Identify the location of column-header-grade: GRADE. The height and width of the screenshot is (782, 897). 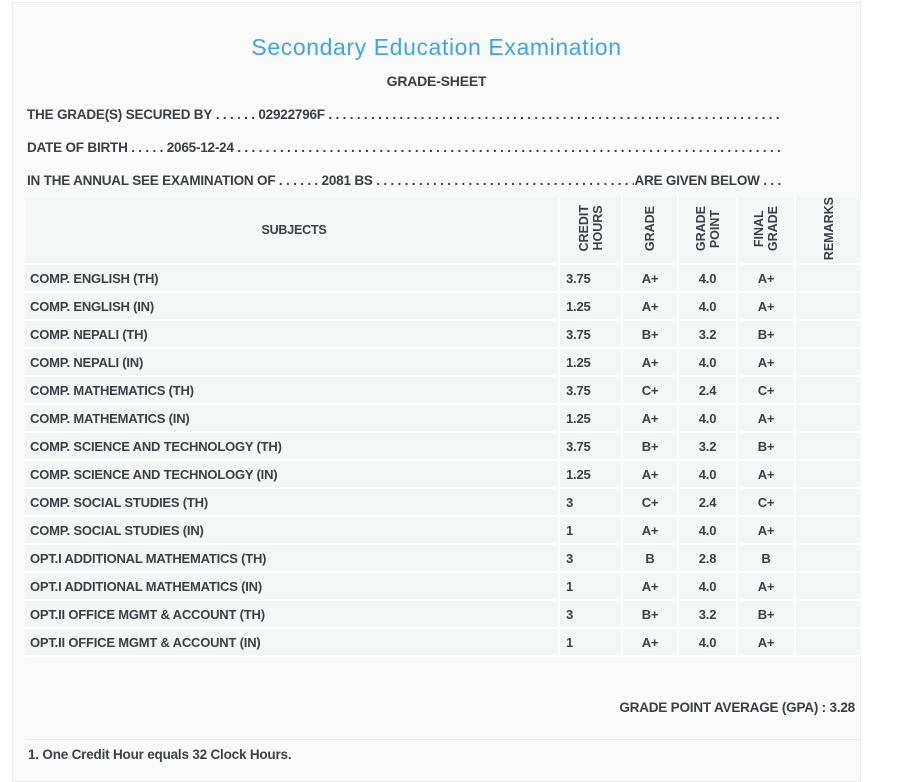
(650, 231).